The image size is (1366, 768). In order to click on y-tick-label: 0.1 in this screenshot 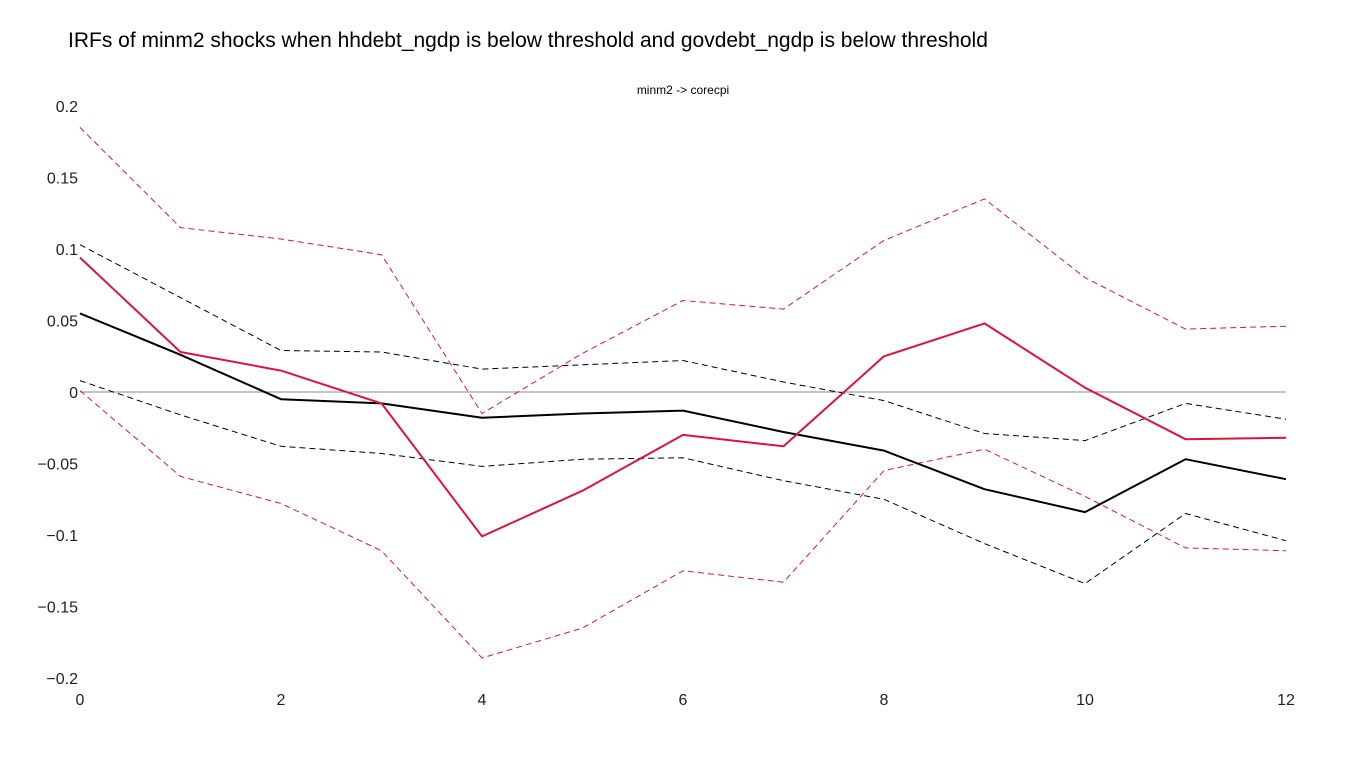, I will do `click(67, 250)`.